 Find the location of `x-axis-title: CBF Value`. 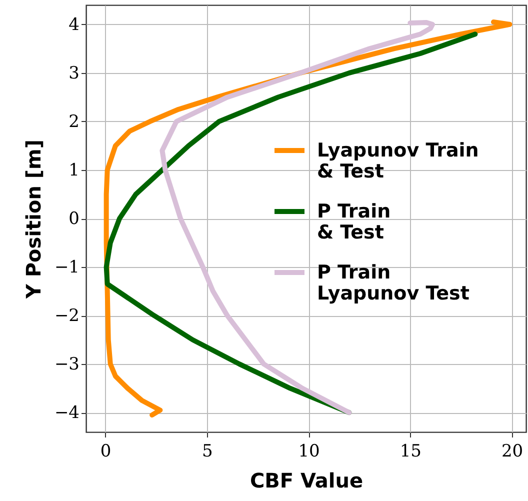

x-axis-title: CBF Value is located at coordinates (307, 480).